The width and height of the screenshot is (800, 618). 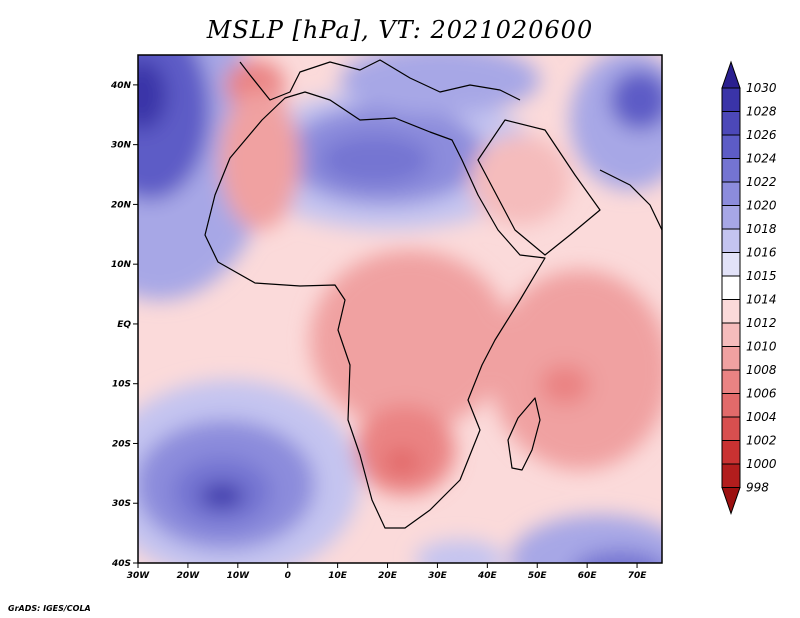 I want to click on colorbar-bottom-arrow, so click(x=731, y=501).